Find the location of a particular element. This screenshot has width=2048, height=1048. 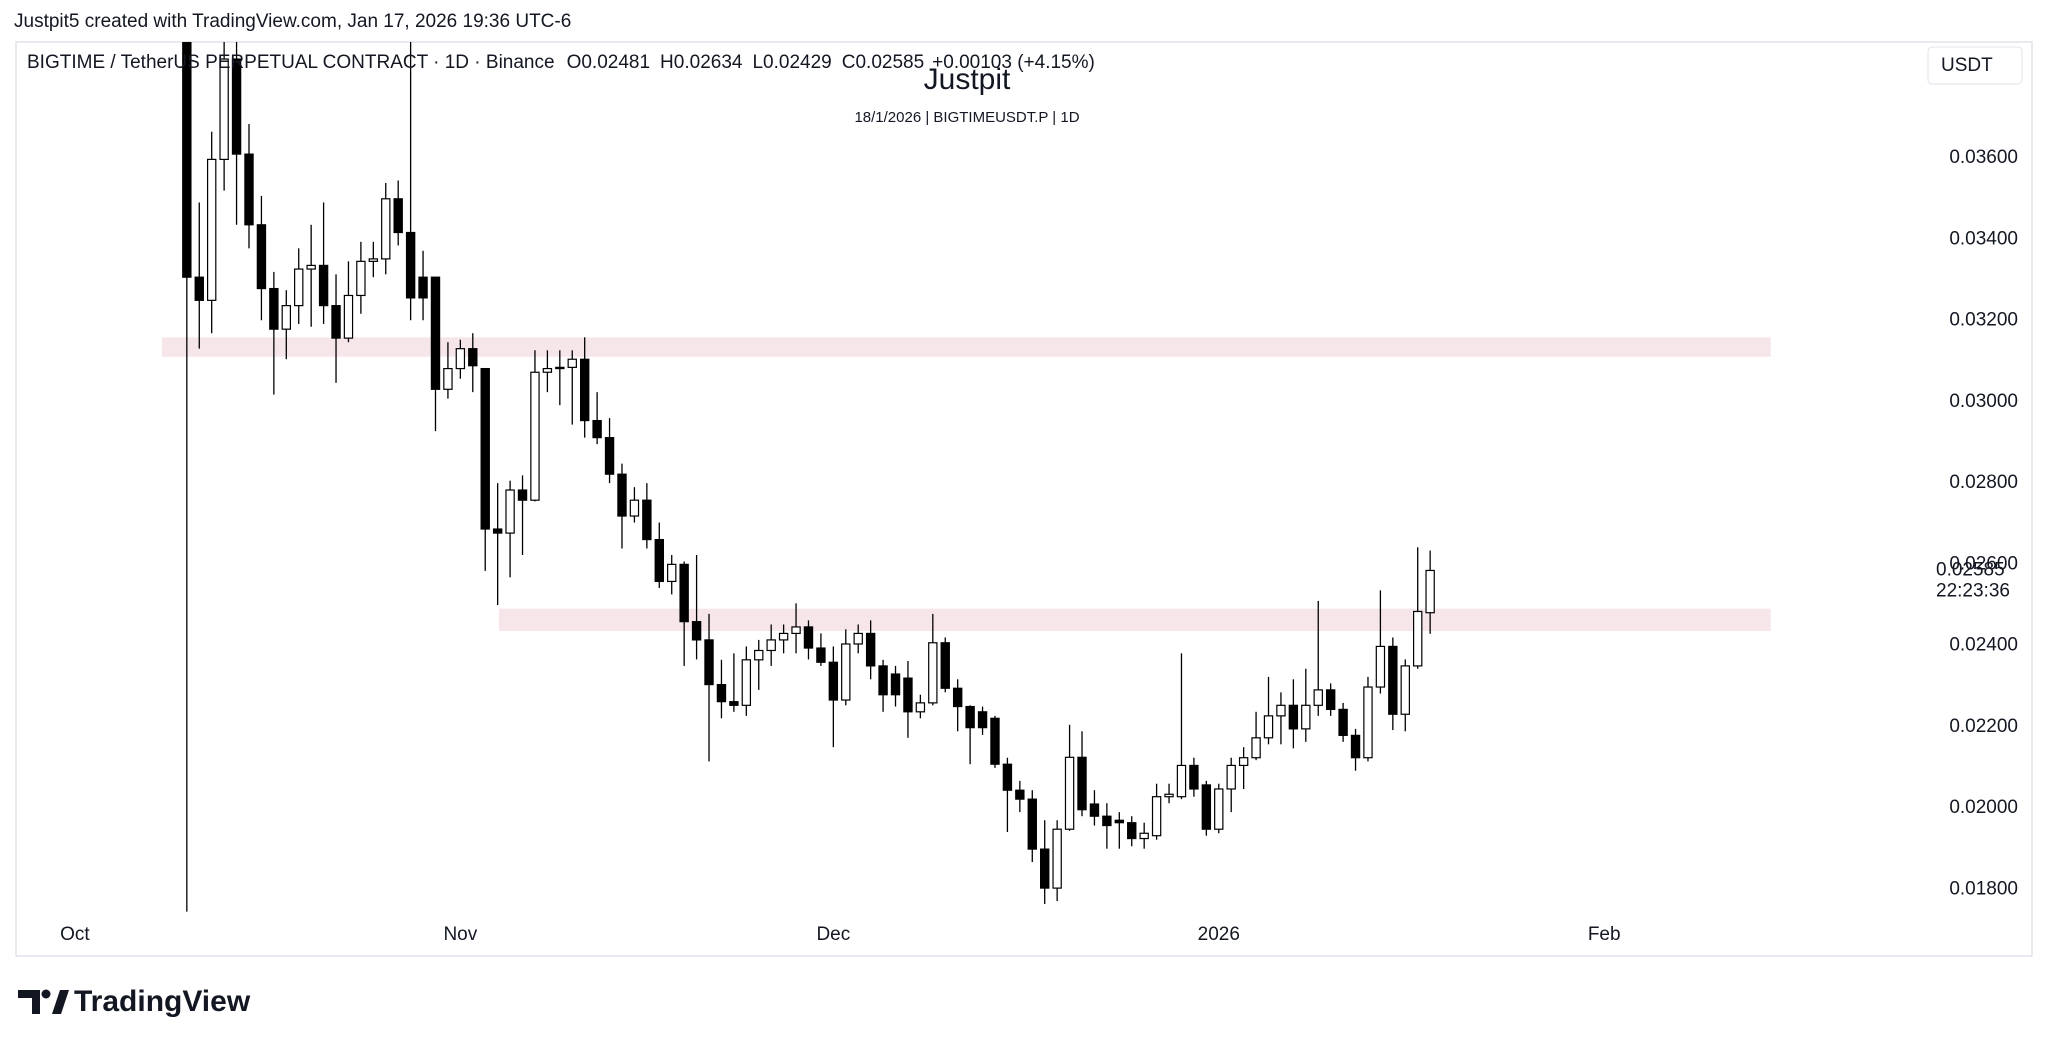

ohlc-value: 0.02429 is located at coordinates (797, 62).